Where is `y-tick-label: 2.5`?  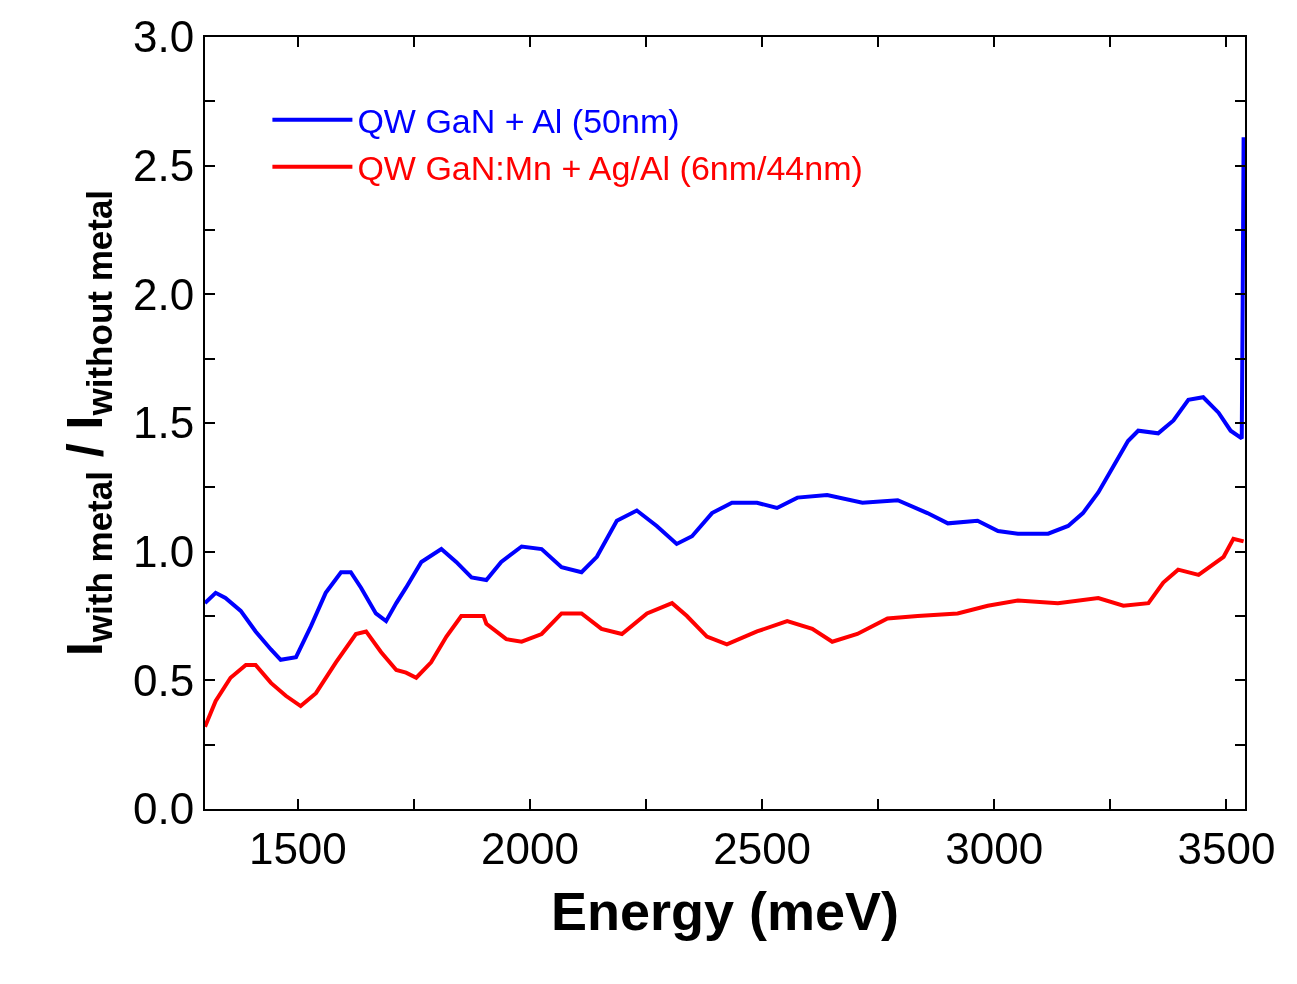 y-tick-label: 2.5 is located at coordinates (164, 166).